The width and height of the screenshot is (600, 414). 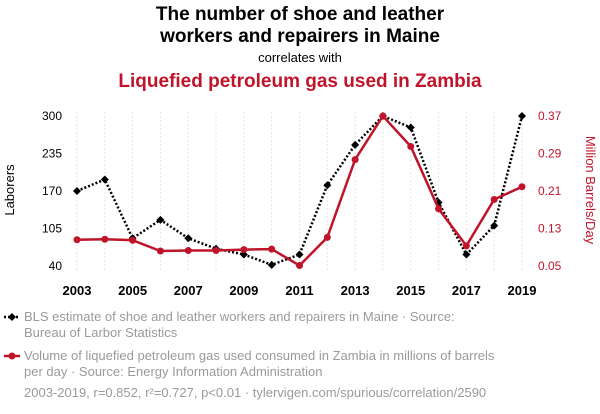 What do you see at coordinates (300, 57) in the screenshot?
I see `chart-subtitle: correlates with` at bounding box center [300, 57].